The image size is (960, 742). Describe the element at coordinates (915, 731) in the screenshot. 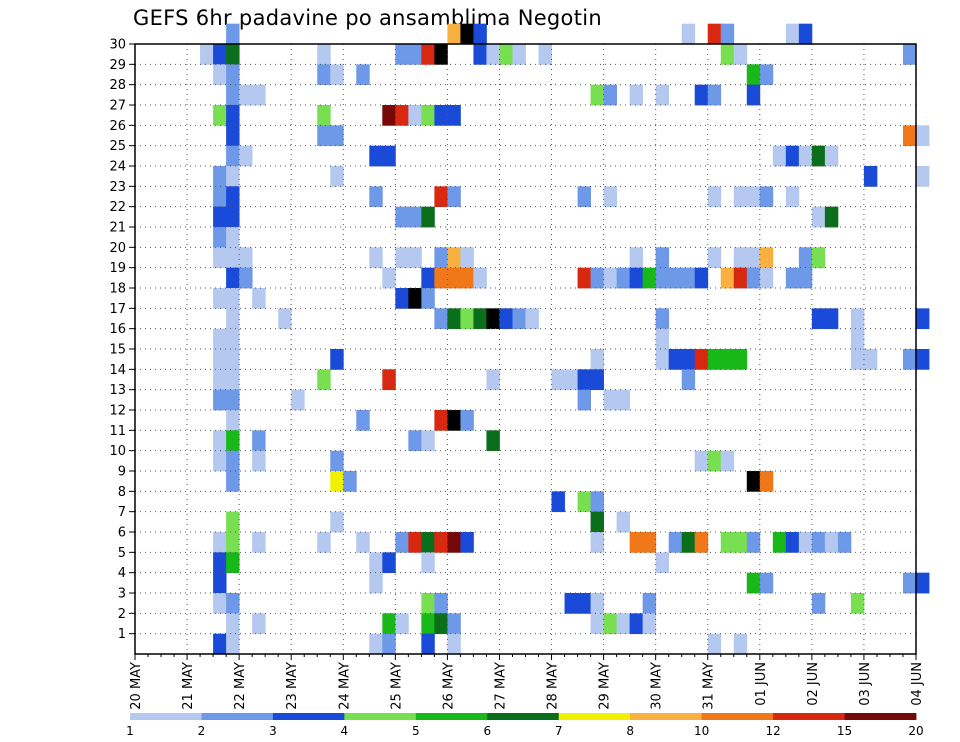

I see `colorbar-level-label: 20` at that location.